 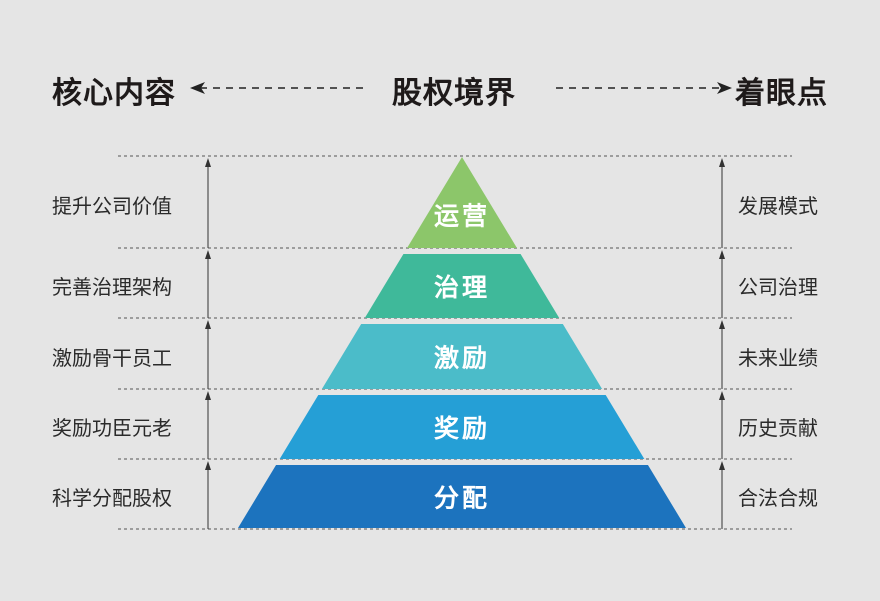 What do you see at coordinates (112, 287) in the screenshot?
I see `core-content-label: 完善治理架构` at bounding box center [112, 287].